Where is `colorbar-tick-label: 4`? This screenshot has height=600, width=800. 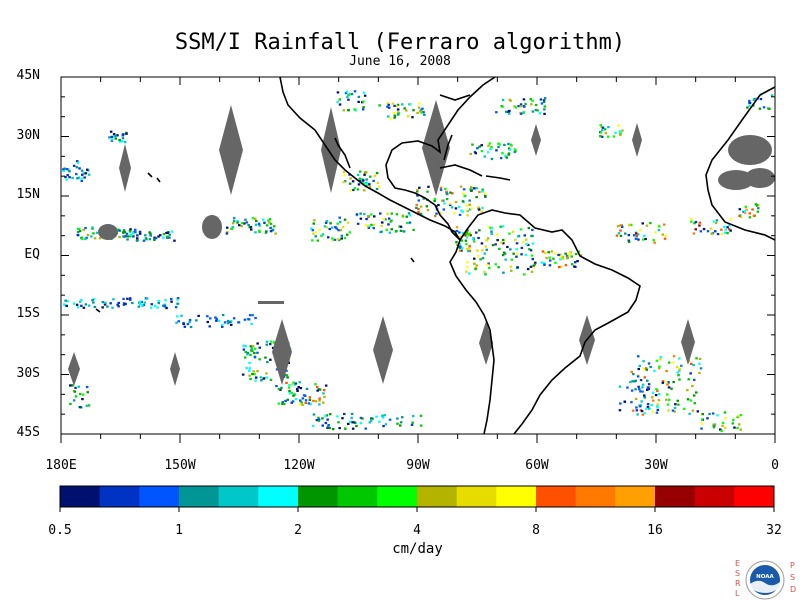
colorbar-tick-label: 4 is located at coordinates (417, 530).